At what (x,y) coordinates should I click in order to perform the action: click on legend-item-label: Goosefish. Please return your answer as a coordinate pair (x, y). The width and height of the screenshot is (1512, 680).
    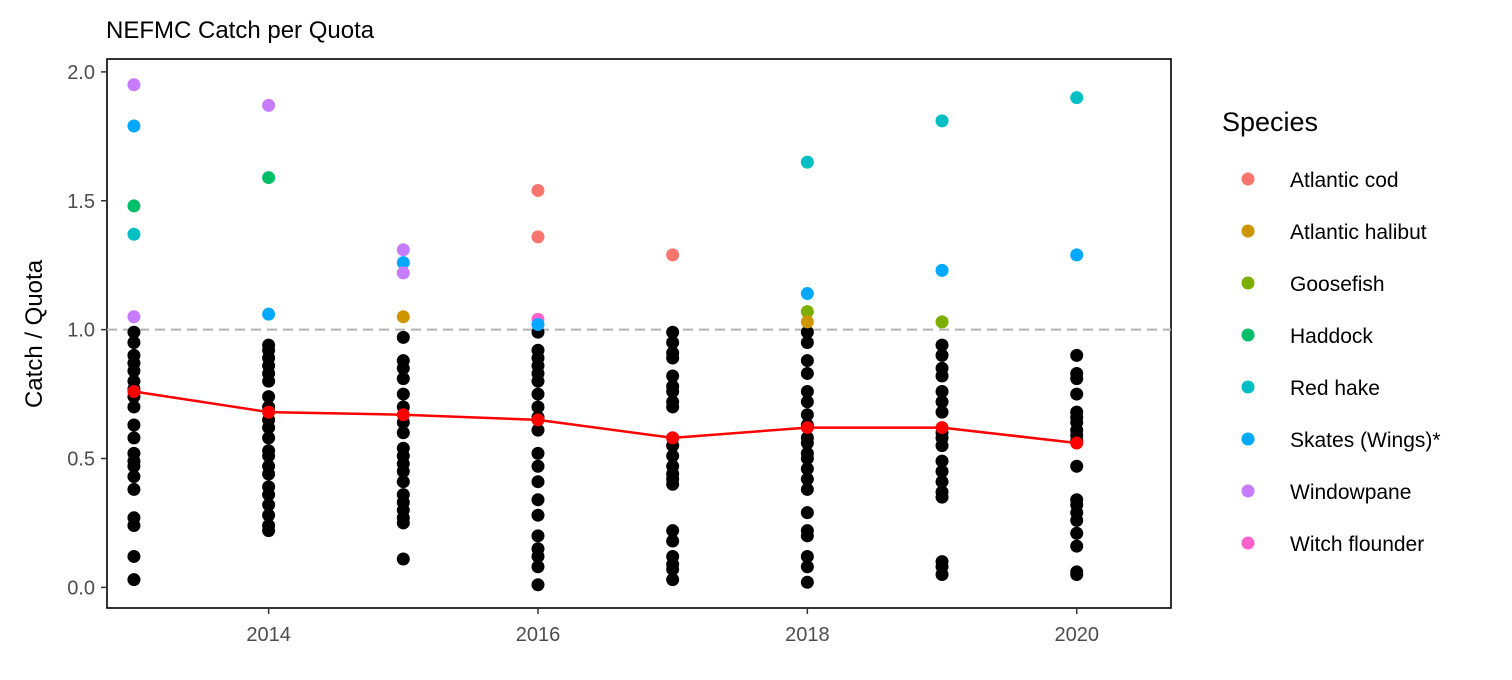
    Looking at the image, I should click on (1337, 284).